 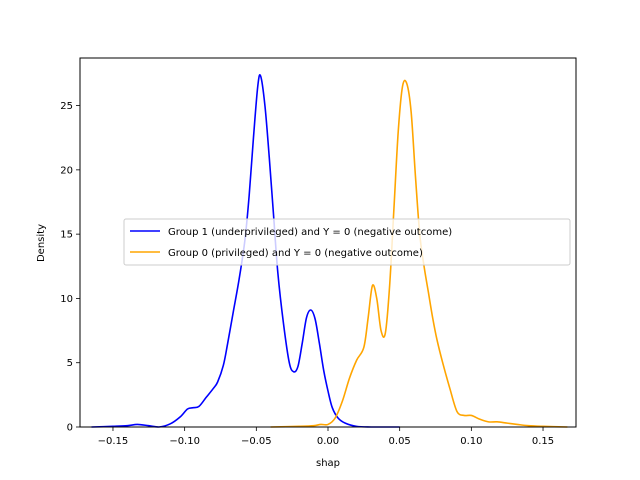 I want to click on x-axis-label: shap, so click(x=328, y=463).